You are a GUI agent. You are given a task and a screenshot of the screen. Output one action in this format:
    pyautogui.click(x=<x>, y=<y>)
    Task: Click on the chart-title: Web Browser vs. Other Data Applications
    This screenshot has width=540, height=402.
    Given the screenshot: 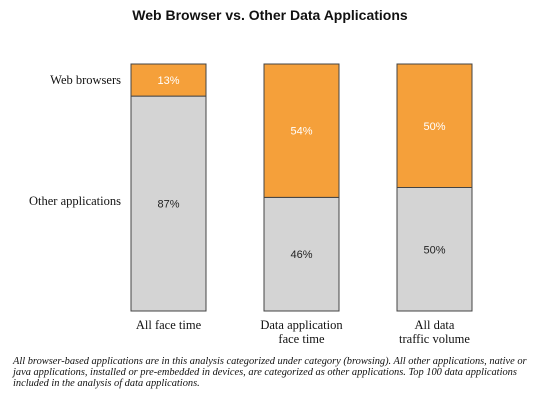 What is the action you would take?
    pyautogui.click(x=270, y=15)
    